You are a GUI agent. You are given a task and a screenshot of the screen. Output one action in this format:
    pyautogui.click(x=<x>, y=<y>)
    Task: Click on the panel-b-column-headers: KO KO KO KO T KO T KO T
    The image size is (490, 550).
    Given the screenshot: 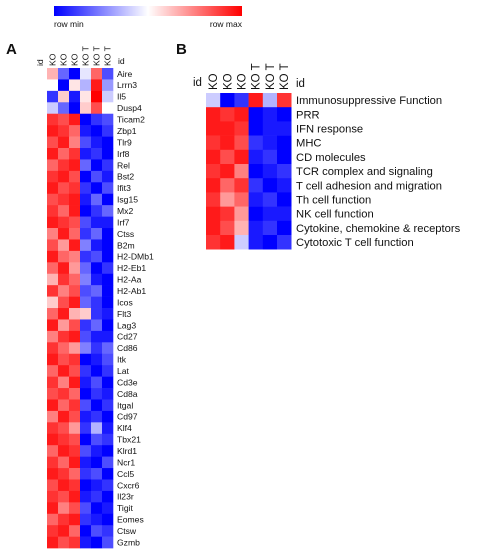 What is the action you would take?
    pyautogui.click(x=249, y=76)
    